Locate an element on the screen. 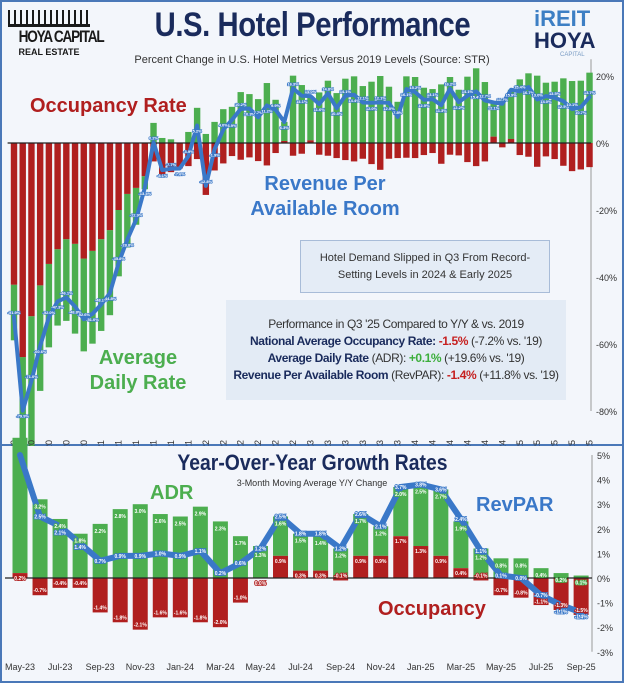  revpar-data-label: -48.2% is located at coordinates (101, 299).